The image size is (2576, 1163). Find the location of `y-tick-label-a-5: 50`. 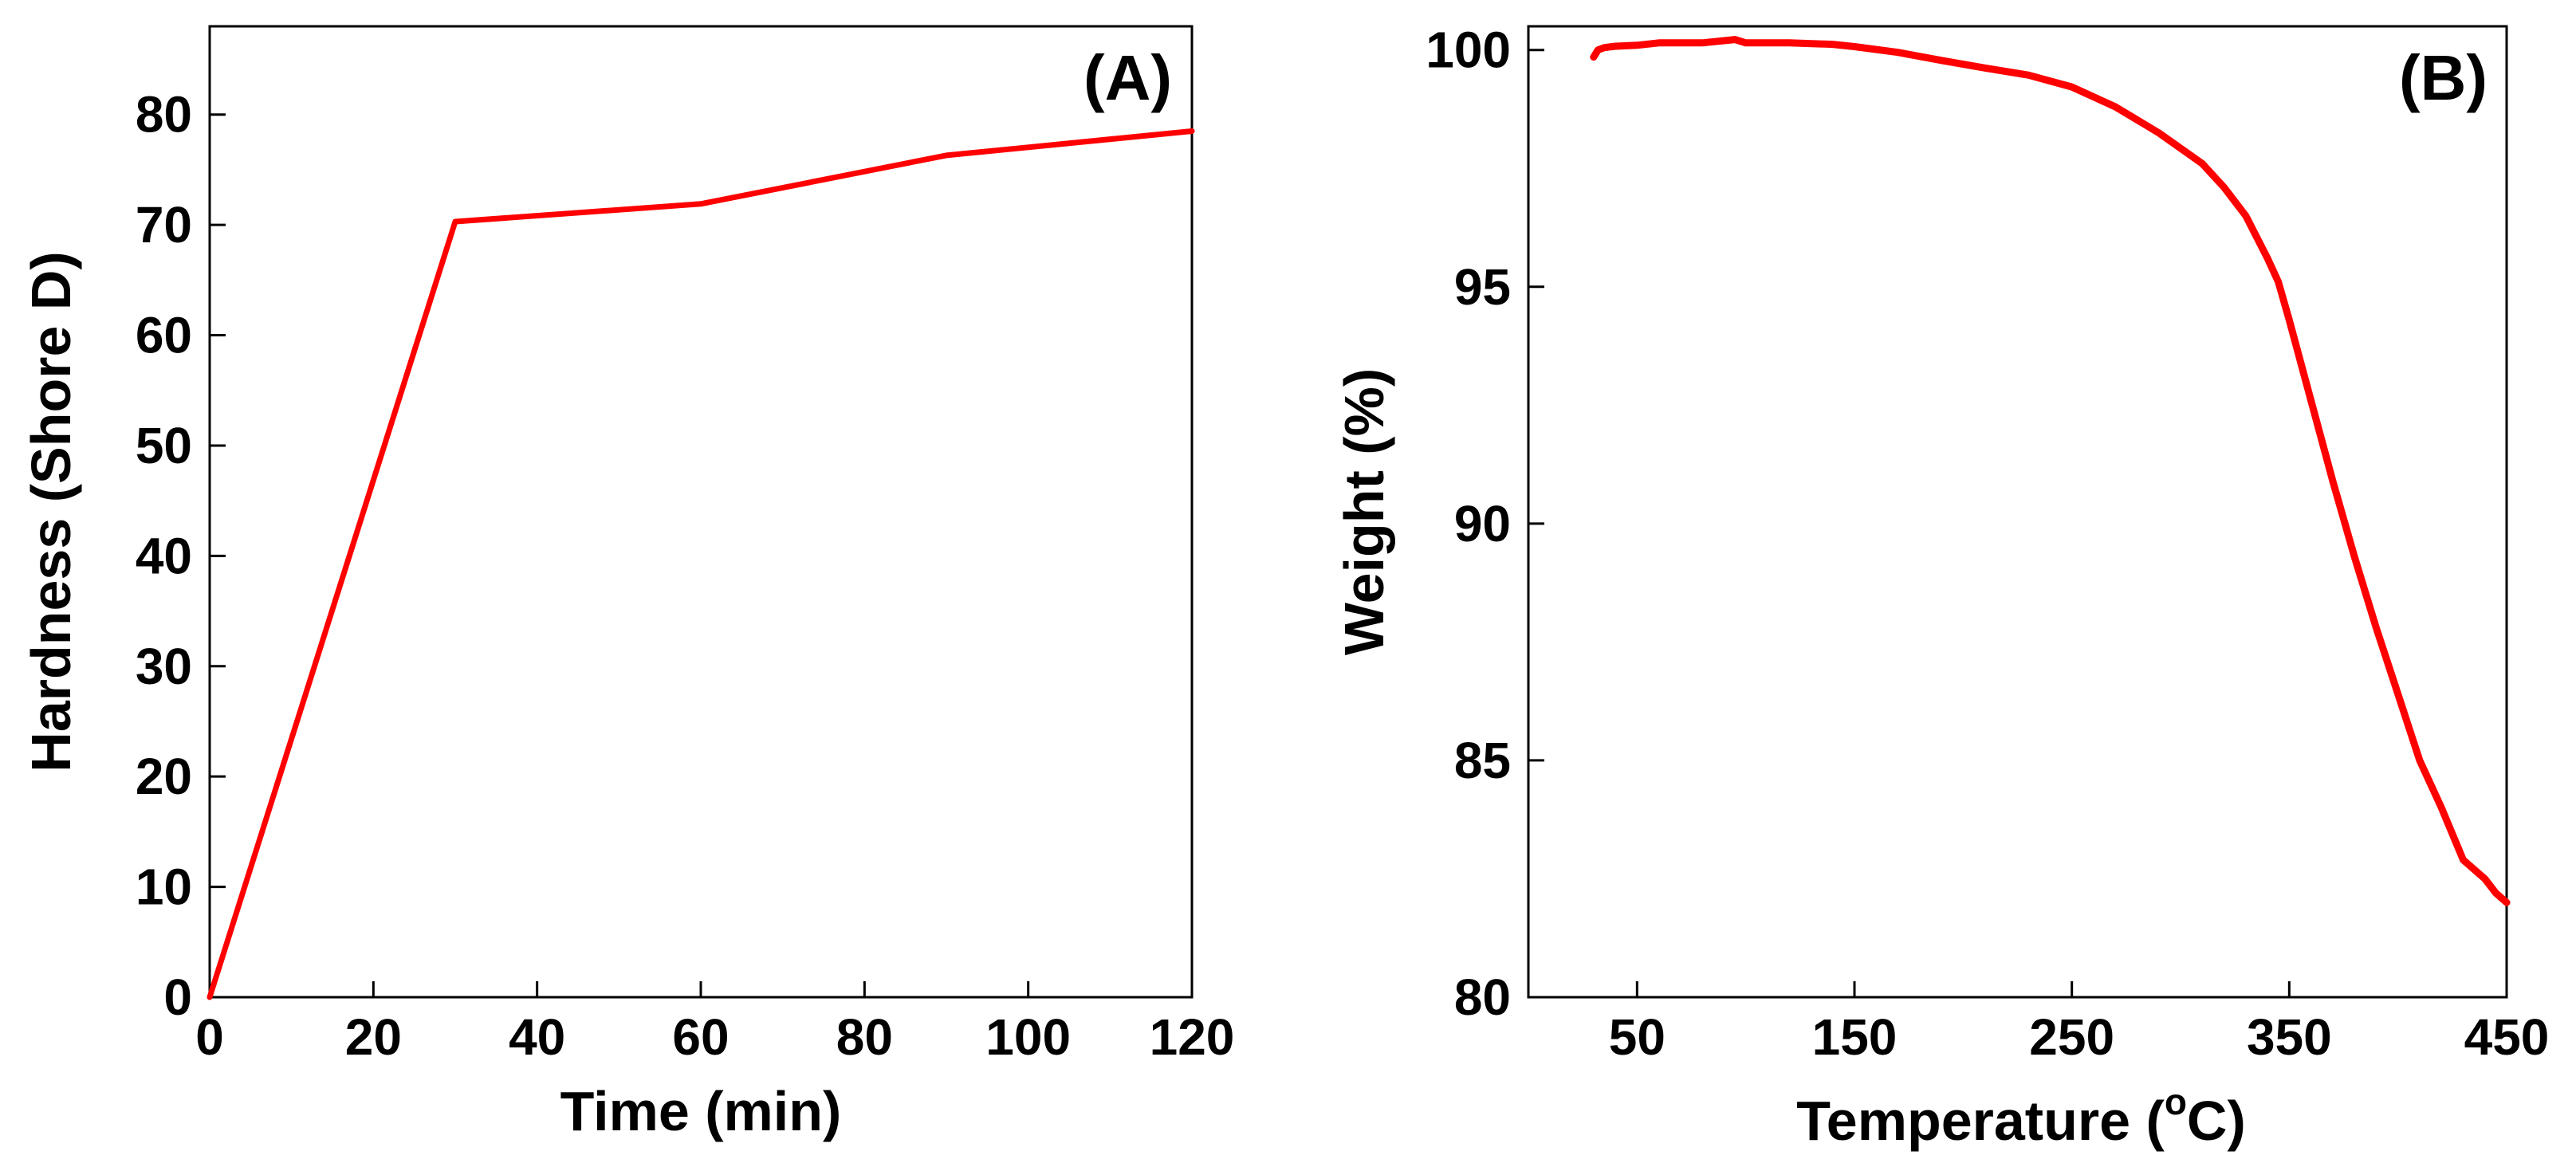

y-tick-label-a-5: 50 is located at coordinates (164, 446).